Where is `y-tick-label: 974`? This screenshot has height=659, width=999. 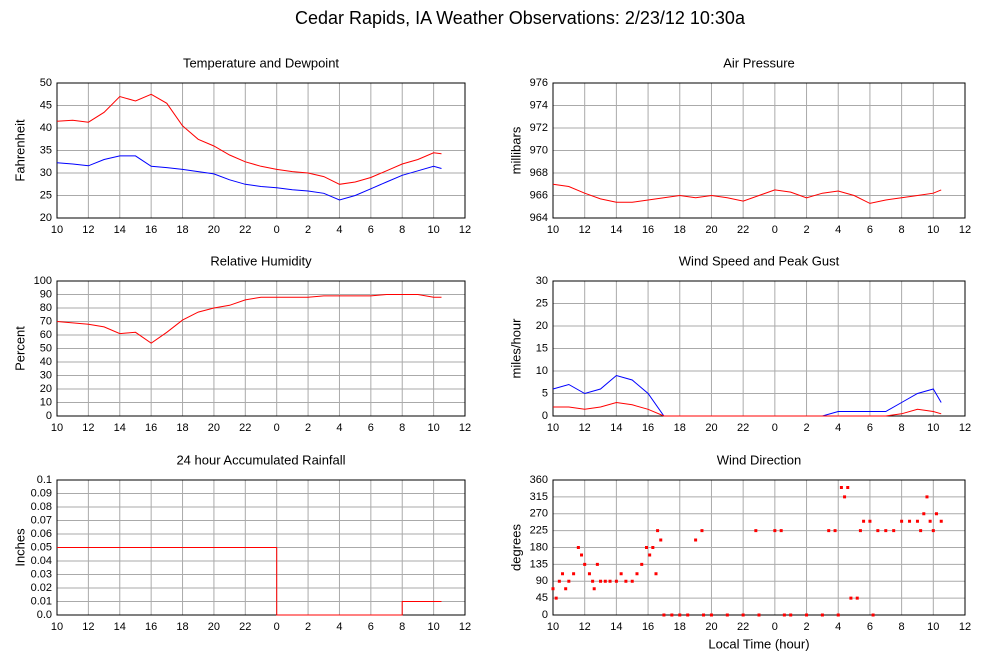 y-tick-label: 974 is located at coordinates (539, 105).